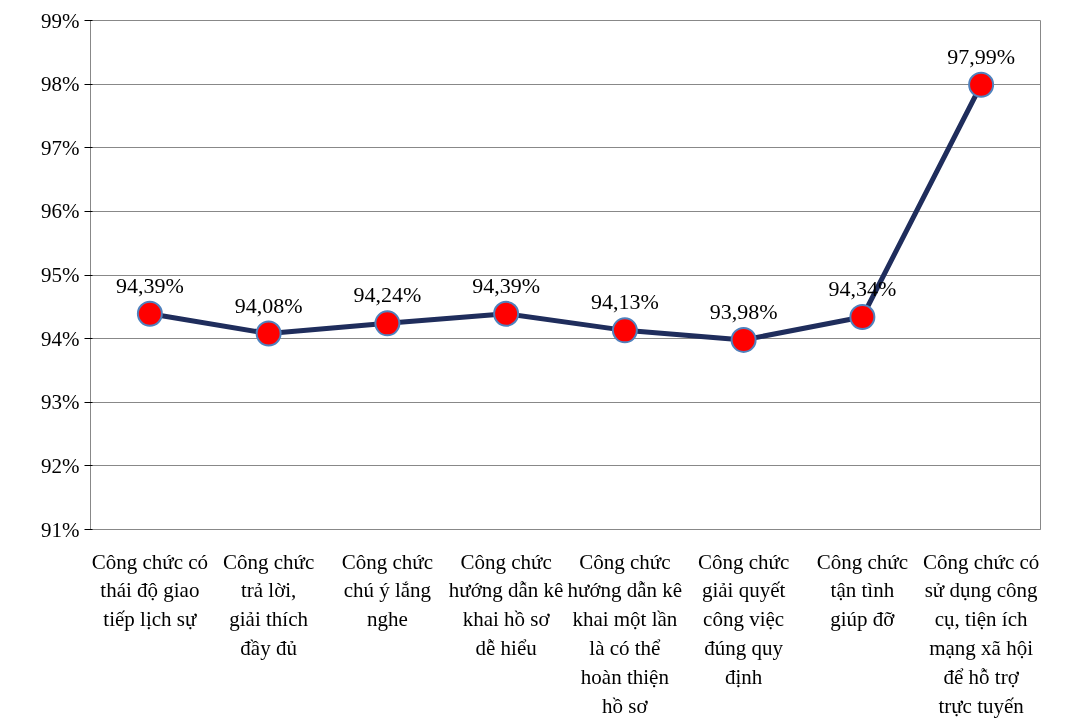 The image size is (1067, 728). What do you see at coordinates (60, 275) in the screenshot?
I see `y-tick-label: 95%` at bounding box center [60, 275].